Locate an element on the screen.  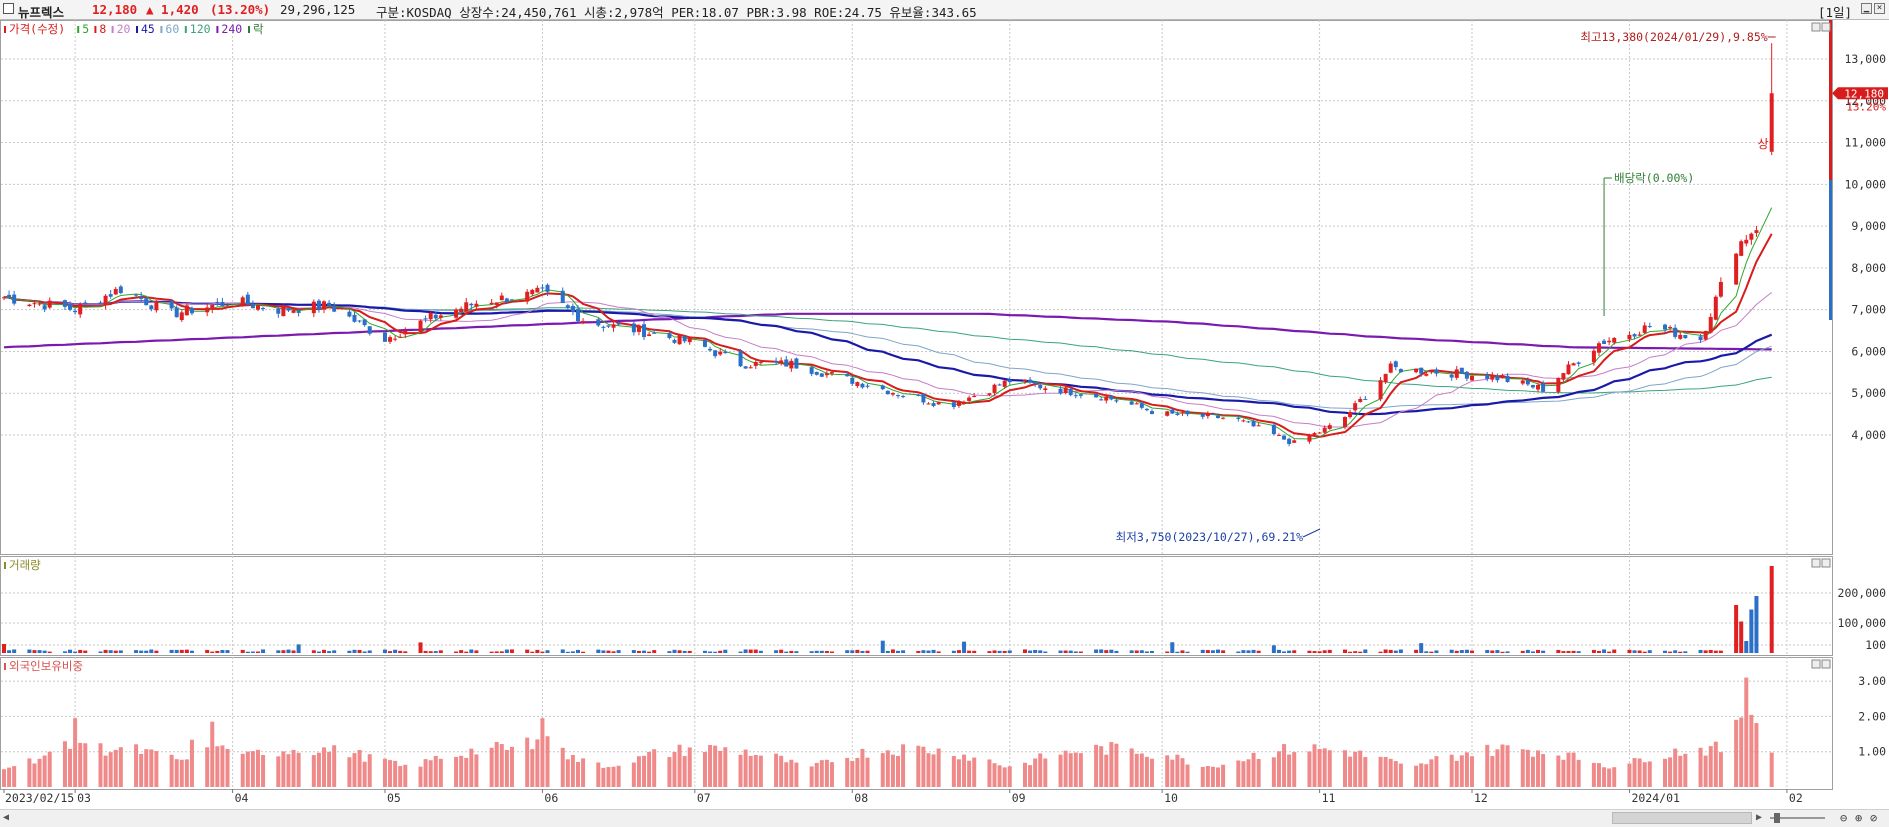
minimize-icon: ▁ is located at coordinates (1866, 8).